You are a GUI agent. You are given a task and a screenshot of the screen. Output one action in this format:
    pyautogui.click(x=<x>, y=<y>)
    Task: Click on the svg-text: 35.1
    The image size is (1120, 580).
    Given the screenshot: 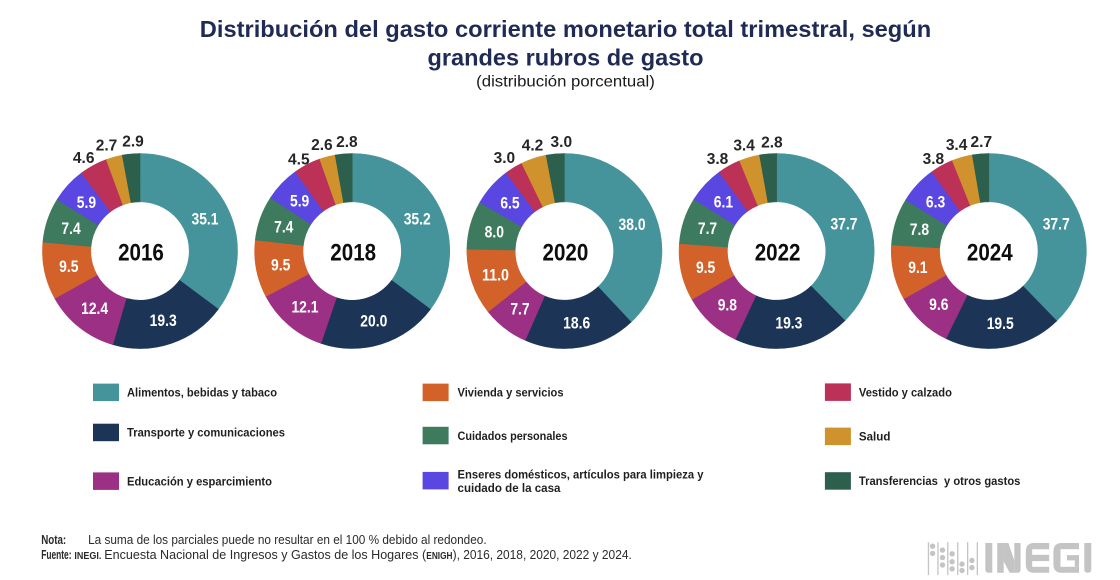 What is the action you would take?
    pyautogui.click(x=205, y=218)
    